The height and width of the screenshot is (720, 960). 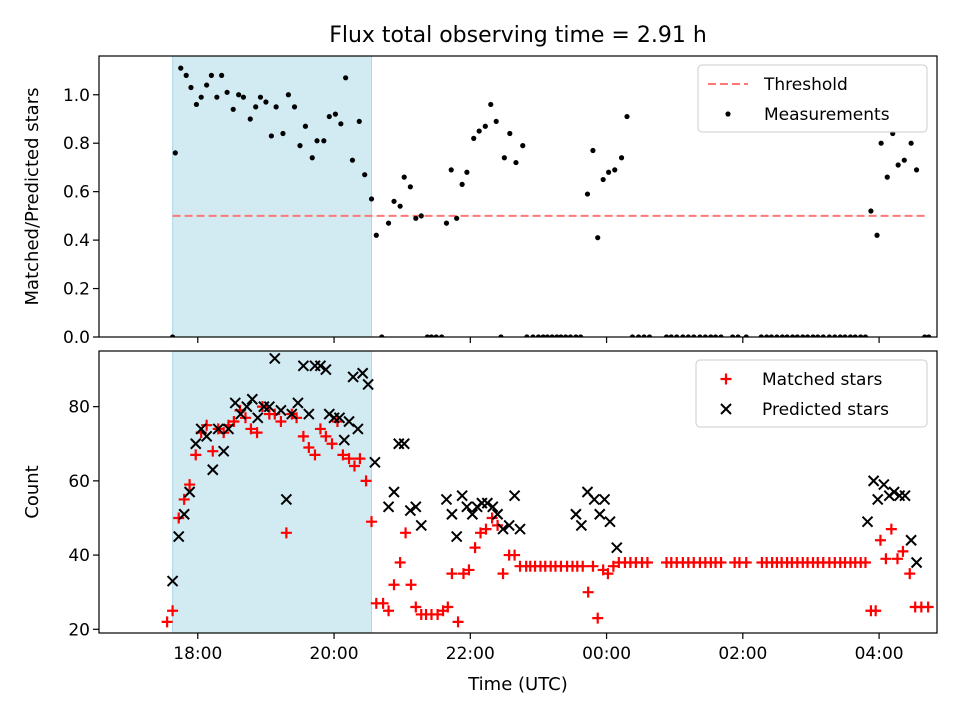 I want to click on x-tick-label: 22:00, so click(x=470, y=654).